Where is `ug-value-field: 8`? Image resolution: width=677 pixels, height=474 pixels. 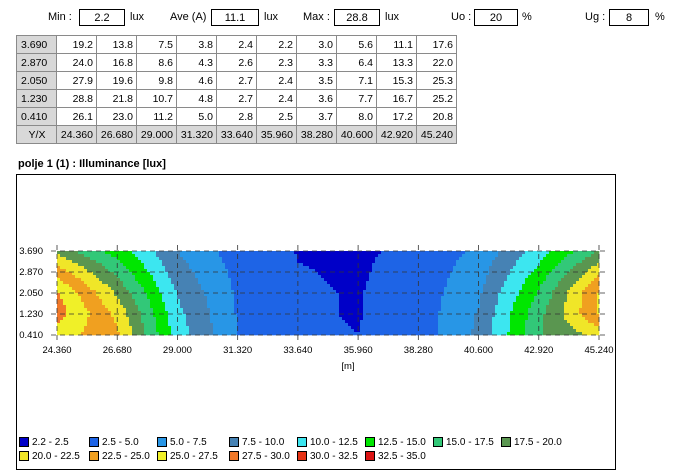
ug-value-field: 8 is located at coordinates (629, 17).